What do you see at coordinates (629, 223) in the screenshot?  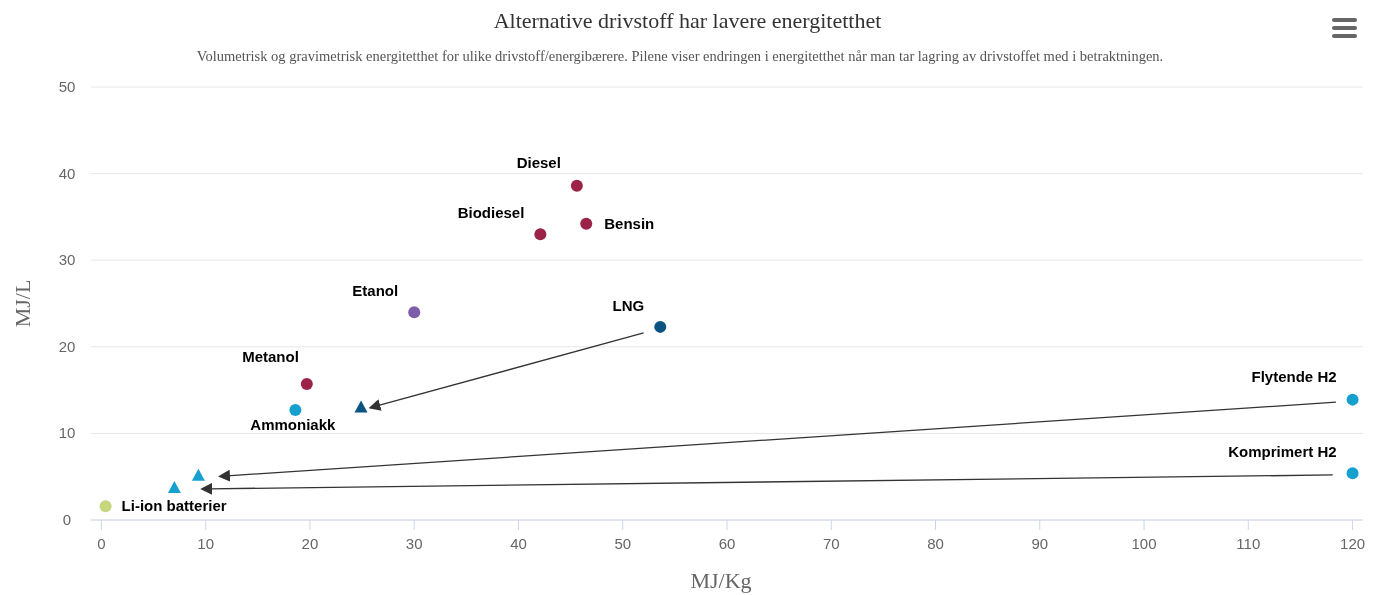 I see `annotation: Bensin` at bounding box center [629, 223].